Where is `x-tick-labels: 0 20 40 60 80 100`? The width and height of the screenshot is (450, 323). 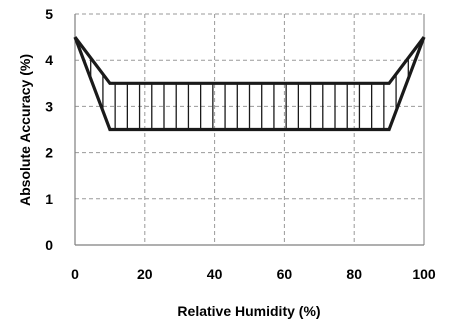 x-tick-labels: 0 20 40 60 80 100 is located at coordinates (253, 274).